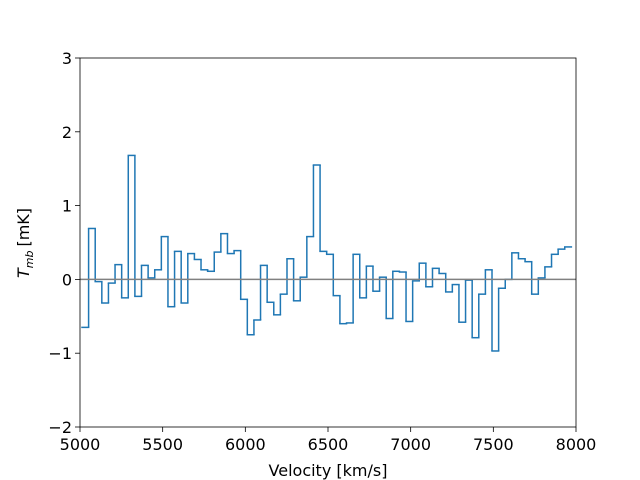 This screenshot has height=480, width=640. Describe the element at coordinates (67, 58) in the screenshot. I see `y-tick-label: 3` at that location.